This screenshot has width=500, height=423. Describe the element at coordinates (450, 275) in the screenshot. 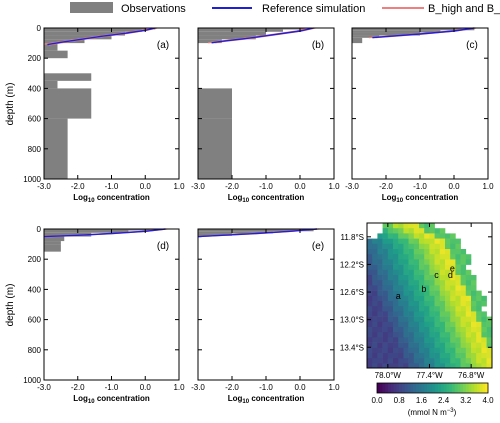

I see `station-label-d: d` at that location.